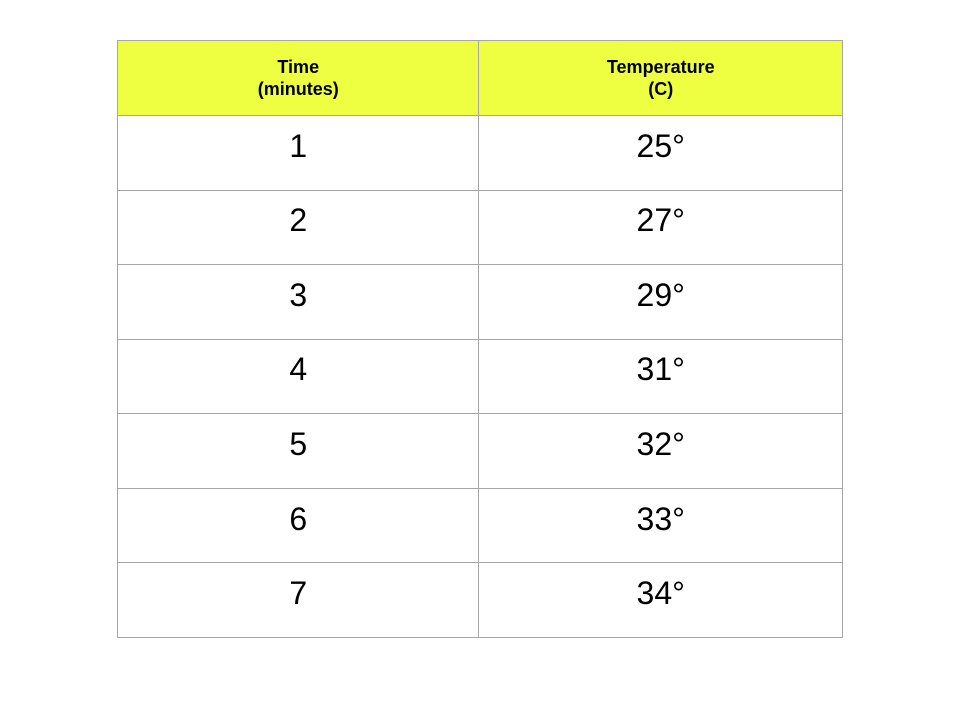 This screenshot has width=960, height=720. I want to click on header-row: Time (minutes) Temperature (C), so click(479, 78).